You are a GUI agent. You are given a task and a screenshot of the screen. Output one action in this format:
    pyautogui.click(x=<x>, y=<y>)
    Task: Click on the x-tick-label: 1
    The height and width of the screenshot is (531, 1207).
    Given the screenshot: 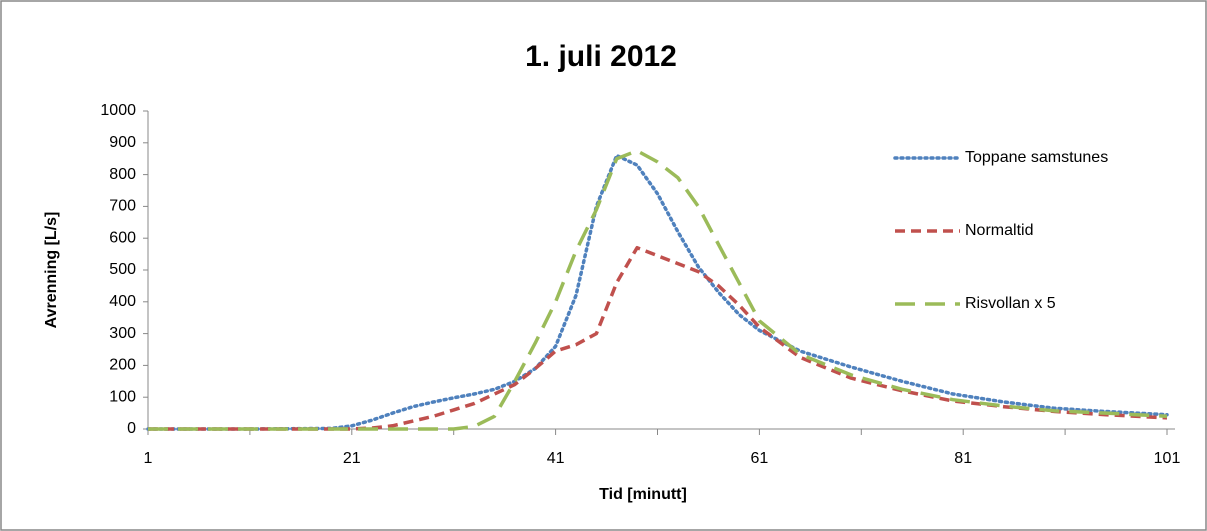 What is the action you would take?
    pyautogui.click(x=148, y=458)
    